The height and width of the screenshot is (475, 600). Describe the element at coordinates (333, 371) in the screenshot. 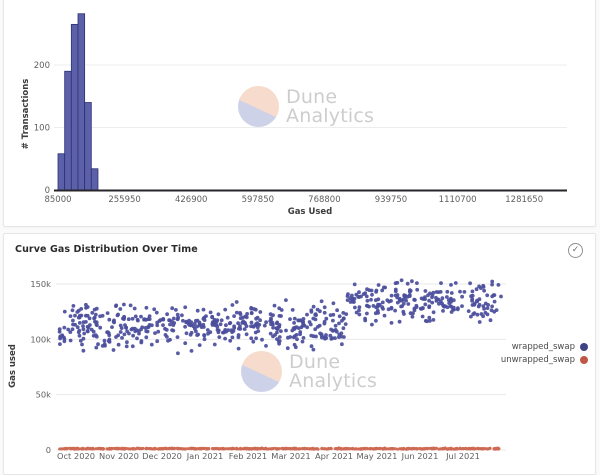

I see `dune-watermark-text: Dune Analytics` at that location.